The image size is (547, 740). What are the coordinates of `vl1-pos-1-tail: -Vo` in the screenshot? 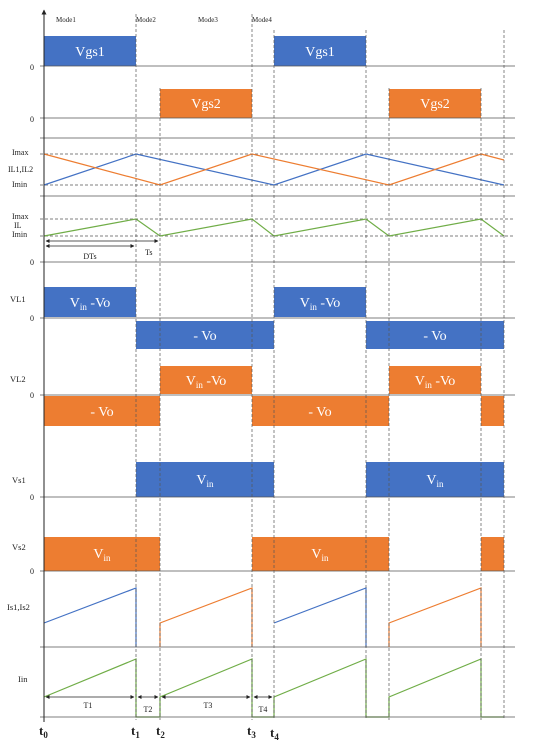 It's located at (98, 303).